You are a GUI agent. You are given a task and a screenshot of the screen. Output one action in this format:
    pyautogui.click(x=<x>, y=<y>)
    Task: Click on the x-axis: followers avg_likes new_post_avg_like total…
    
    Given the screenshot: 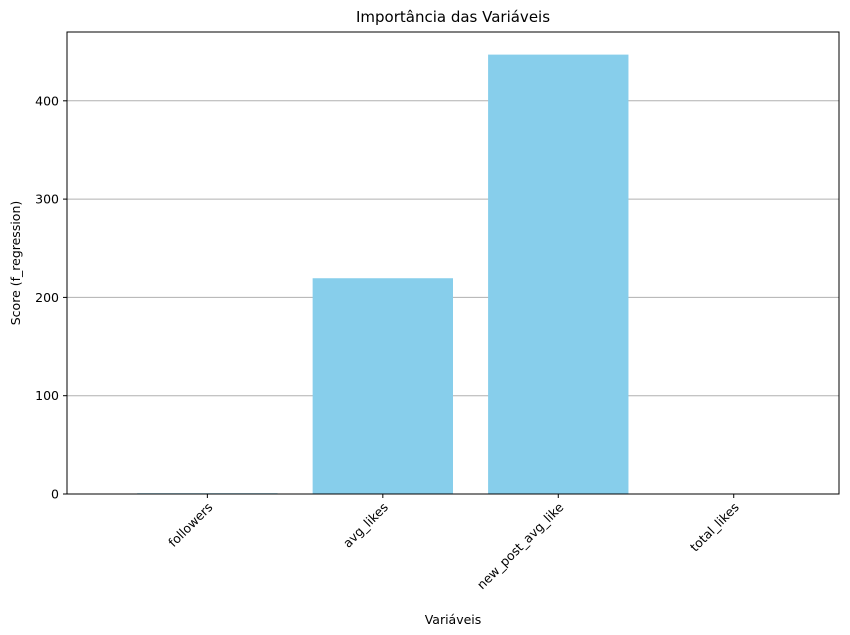 What is the action you would take?
    pyautogui.click(x=453, y=543)
    